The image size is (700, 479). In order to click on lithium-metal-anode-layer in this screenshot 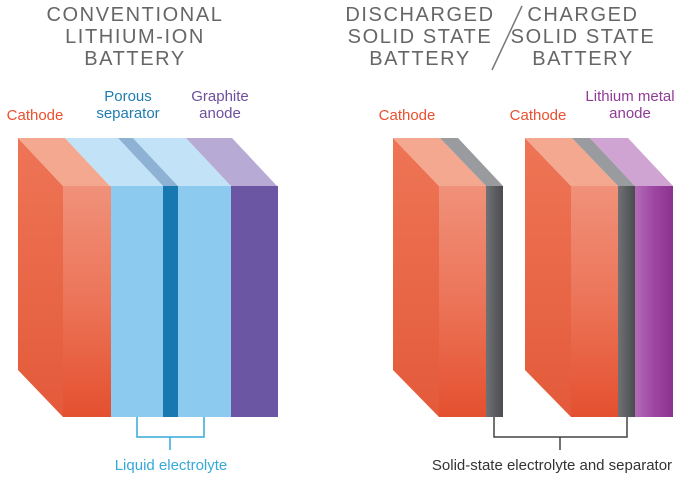, I will do `click(654, 301)`.